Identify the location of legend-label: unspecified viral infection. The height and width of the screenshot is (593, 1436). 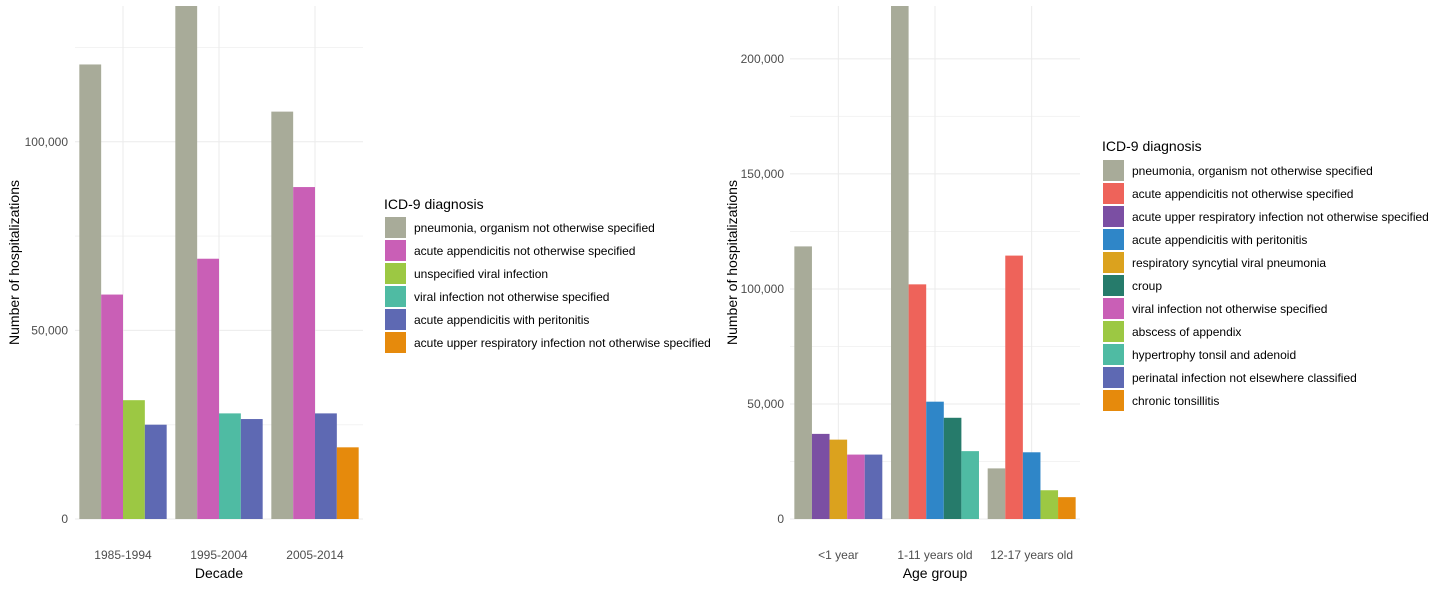
(481, 274).